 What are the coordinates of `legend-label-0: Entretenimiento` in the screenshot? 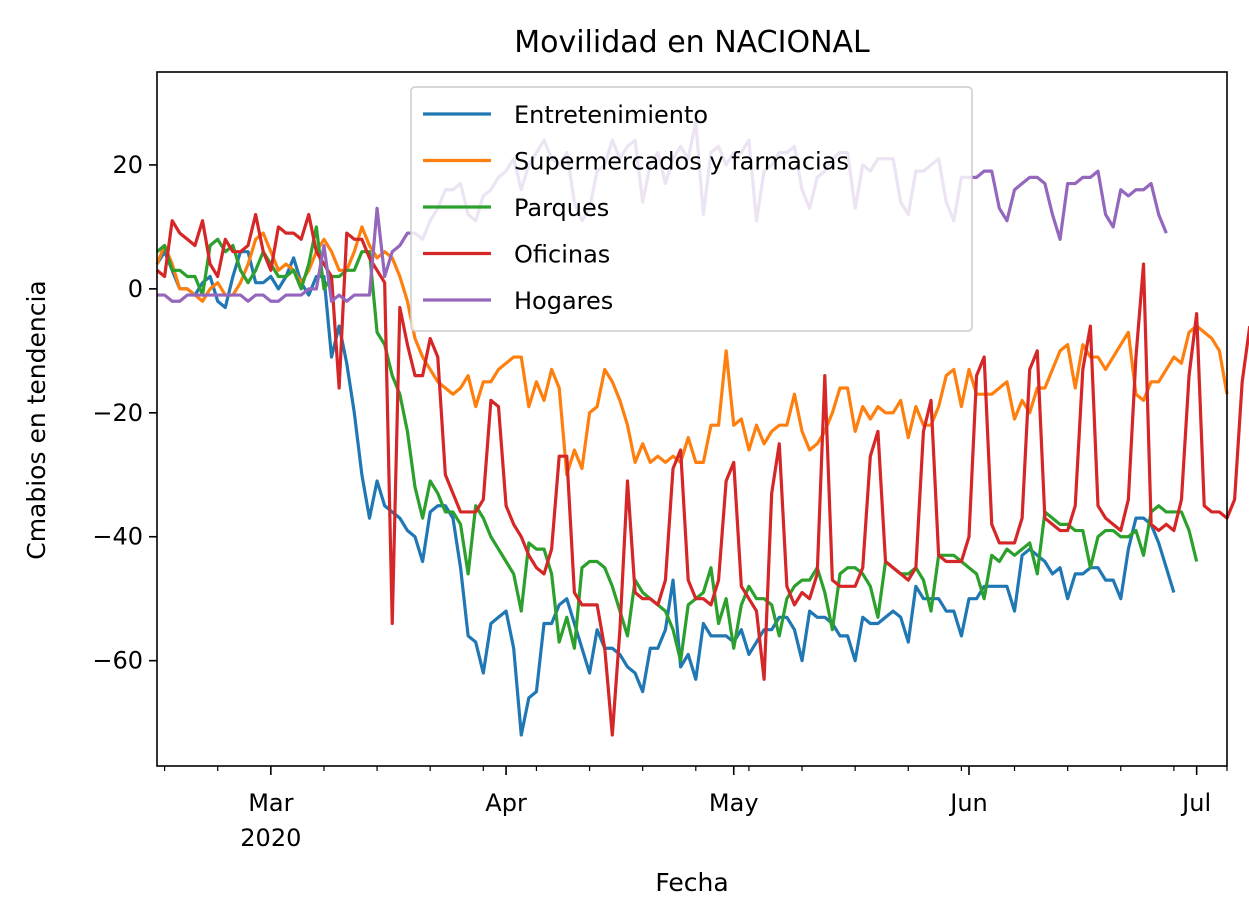 It's located at (611, 115).